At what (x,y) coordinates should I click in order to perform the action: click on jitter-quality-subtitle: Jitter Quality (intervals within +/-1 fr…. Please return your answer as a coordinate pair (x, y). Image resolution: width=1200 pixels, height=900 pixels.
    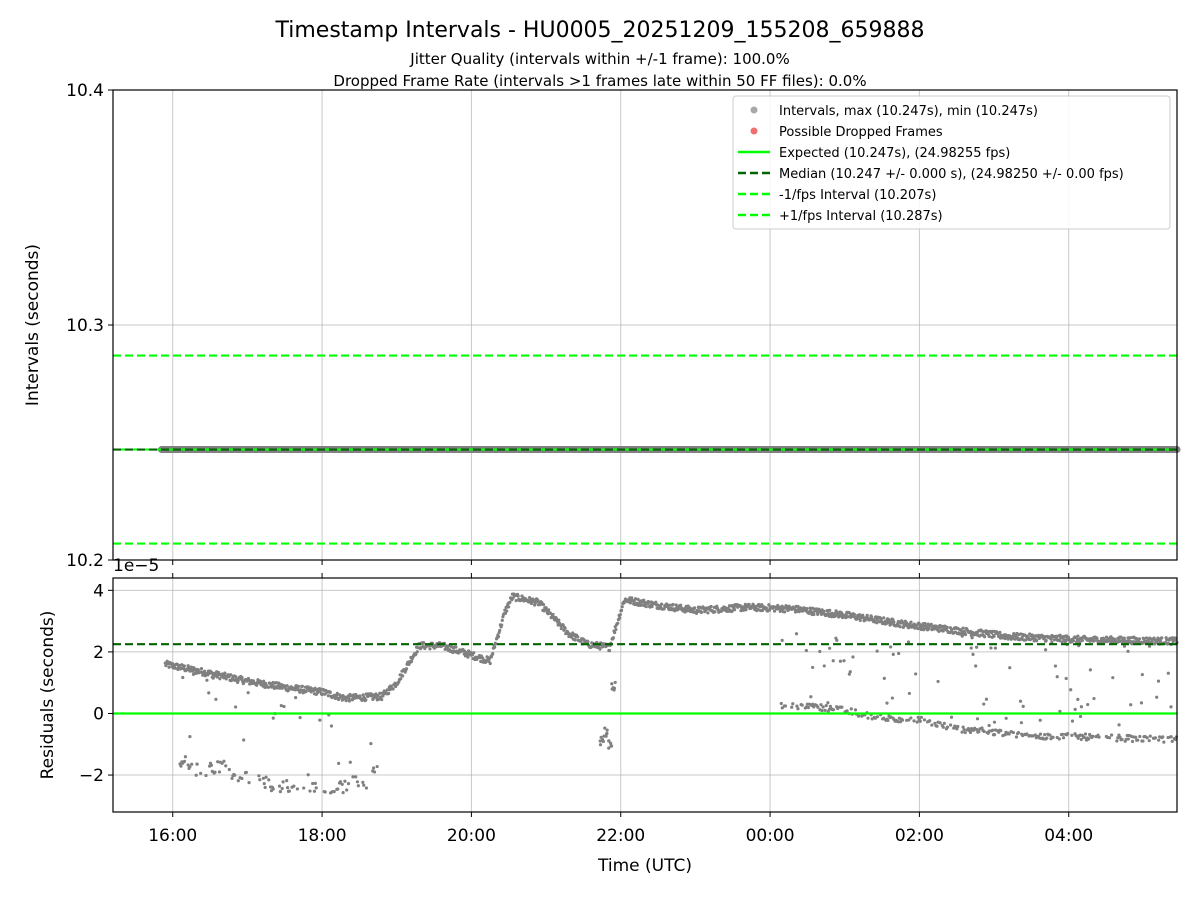
    Looking at the image, I should click on (599, 59).